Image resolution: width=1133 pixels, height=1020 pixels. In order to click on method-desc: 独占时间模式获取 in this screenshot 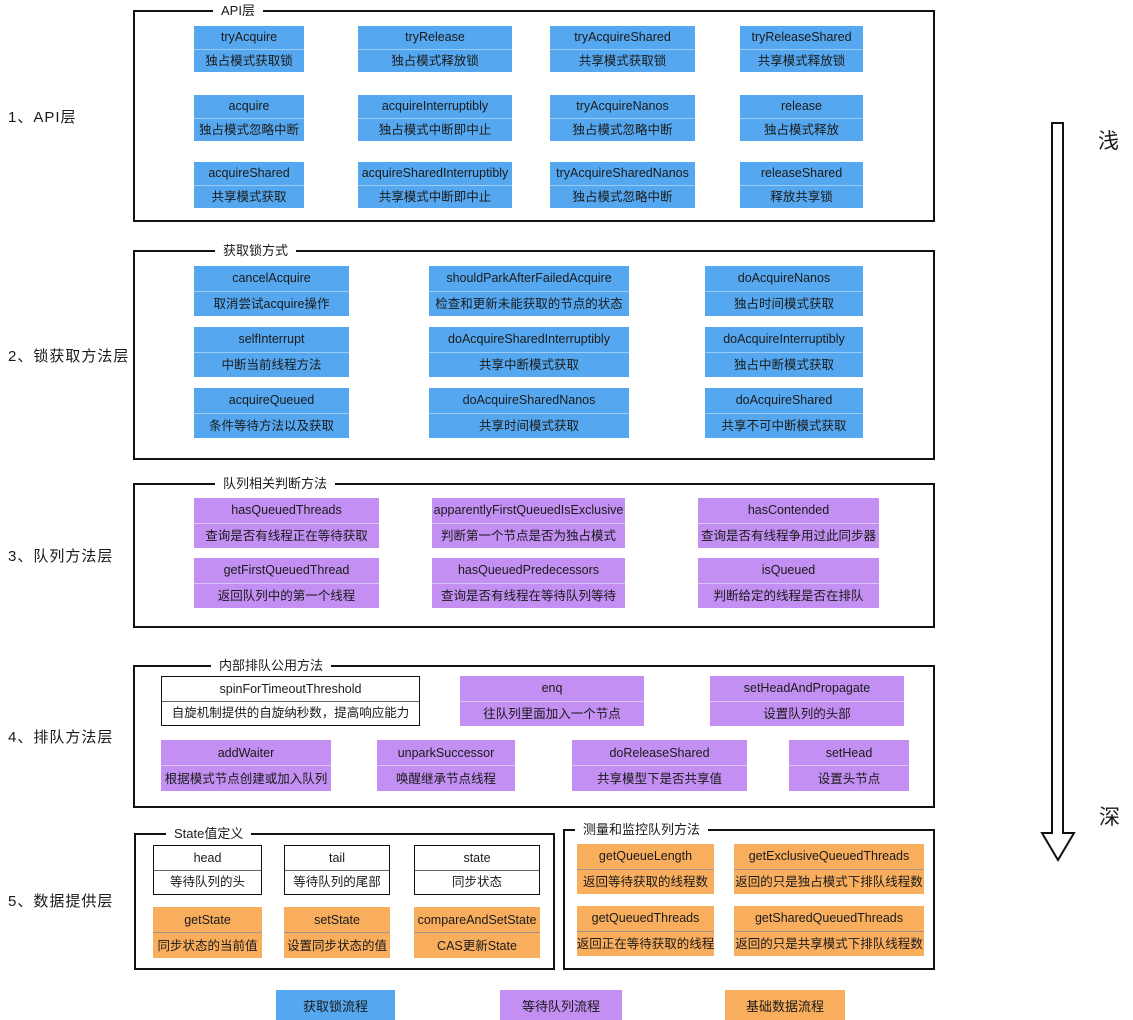, I will do `click(783, 303)`.